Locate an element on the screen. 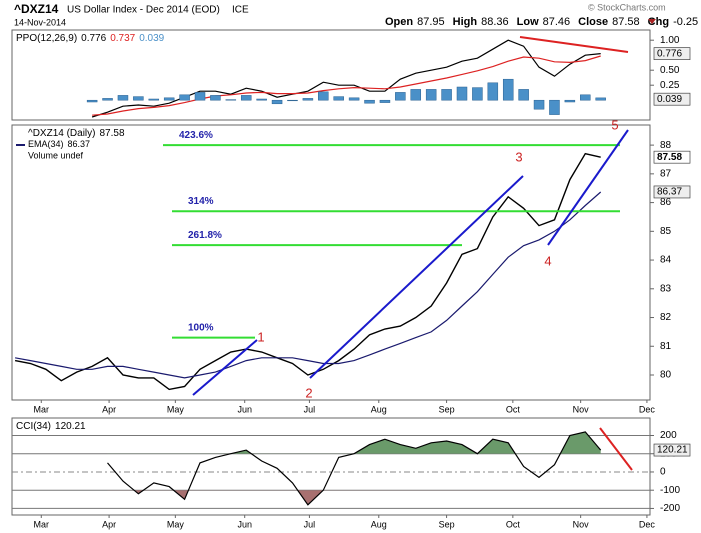 Image resolution: width=701 pixels, height=533 pixels. legend-value: 0.776 is located at coordinates (93, 38).